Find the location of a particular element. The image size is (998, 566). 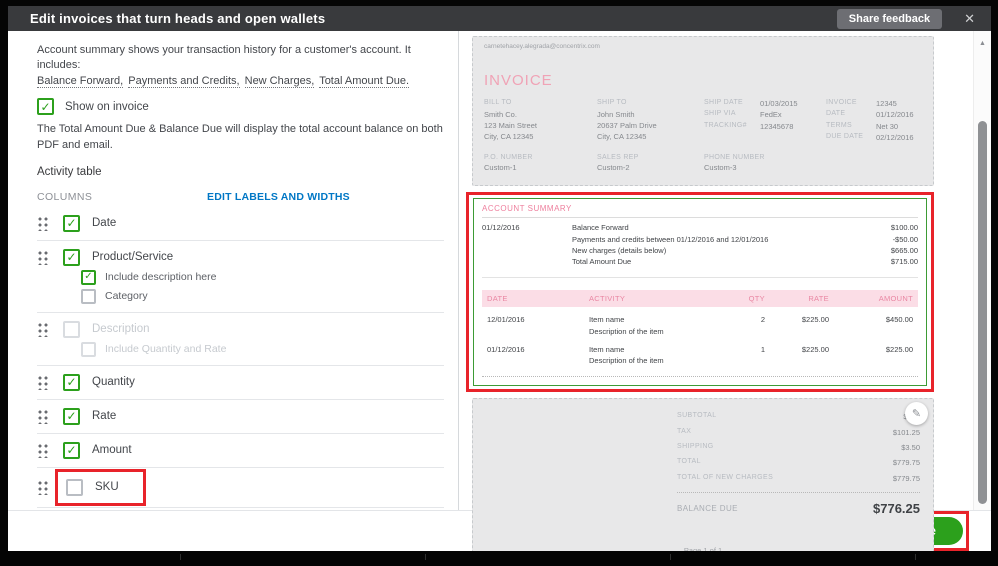

show-on-invoice-label: Show on invoice is located at coordinates (107, 106).